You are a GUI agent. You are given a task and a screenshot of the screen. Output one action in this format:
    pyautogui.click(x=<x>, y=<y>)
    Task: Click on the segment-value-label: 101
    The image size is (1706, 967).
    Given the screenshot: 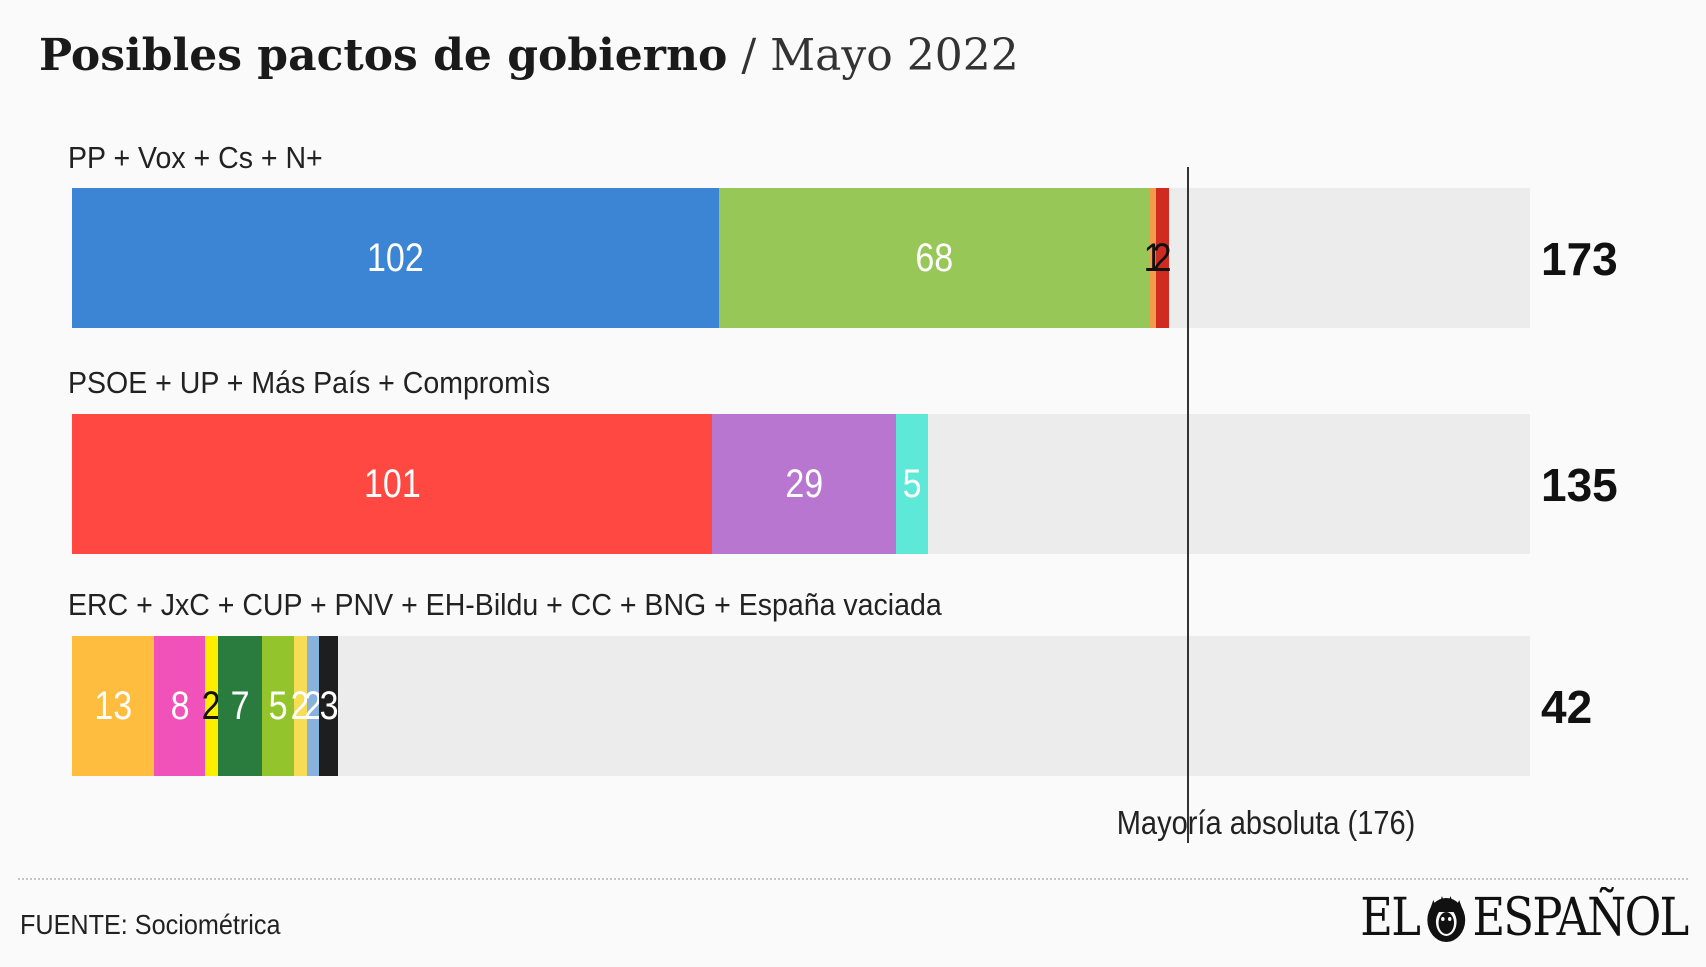 What is the action you would take?
    pyautogui.click(x=392, y=484)
    